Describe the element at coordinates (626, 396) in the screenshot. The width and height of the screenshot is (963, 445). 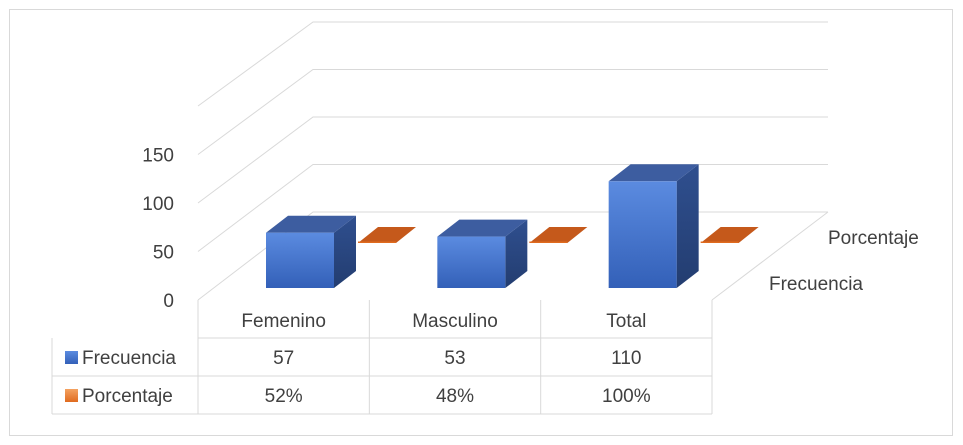
I see `table-cell: 100%` at that location.